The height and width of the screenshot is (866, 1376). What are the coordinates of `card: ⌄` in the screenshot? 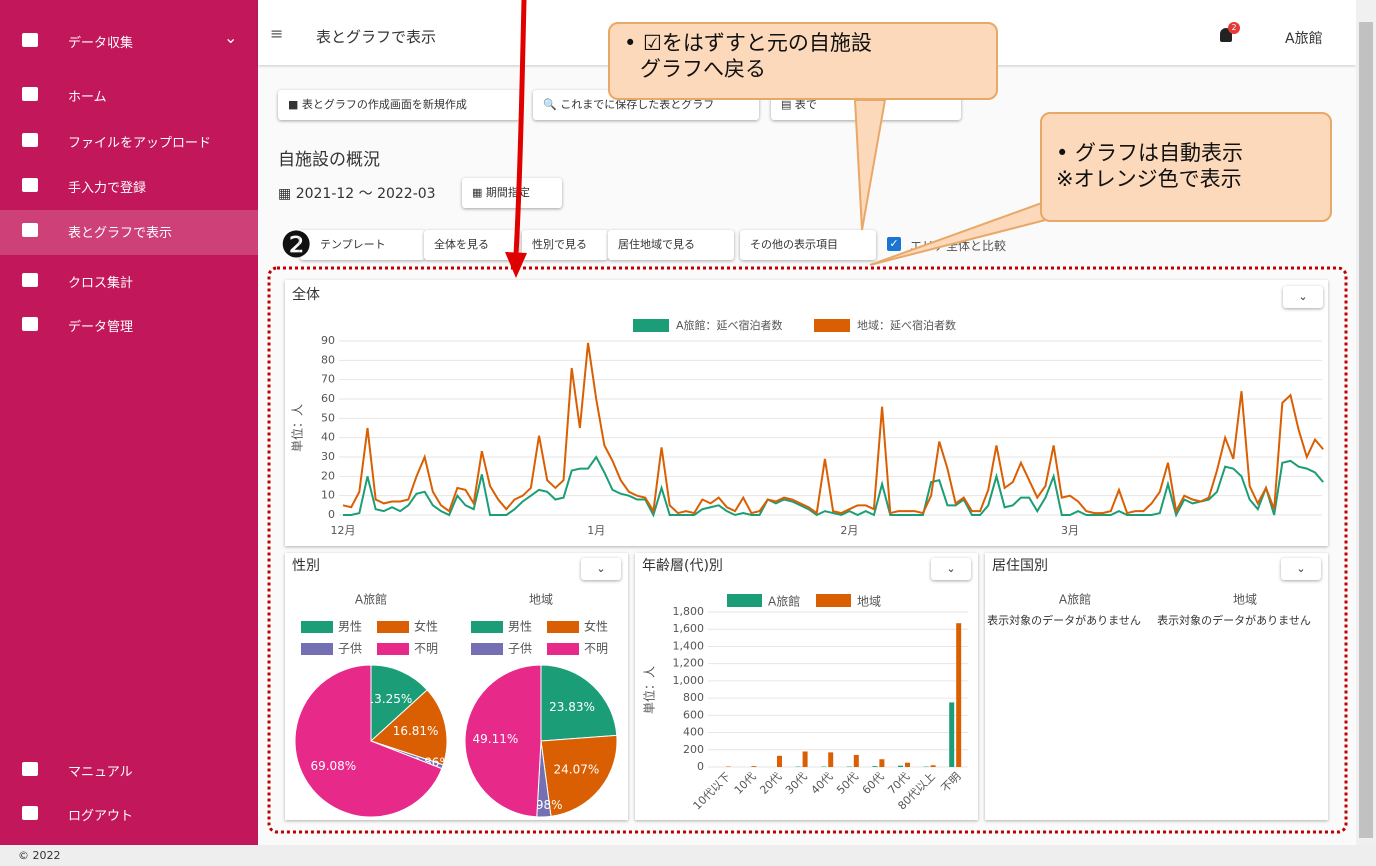 It's located at (806, 686).